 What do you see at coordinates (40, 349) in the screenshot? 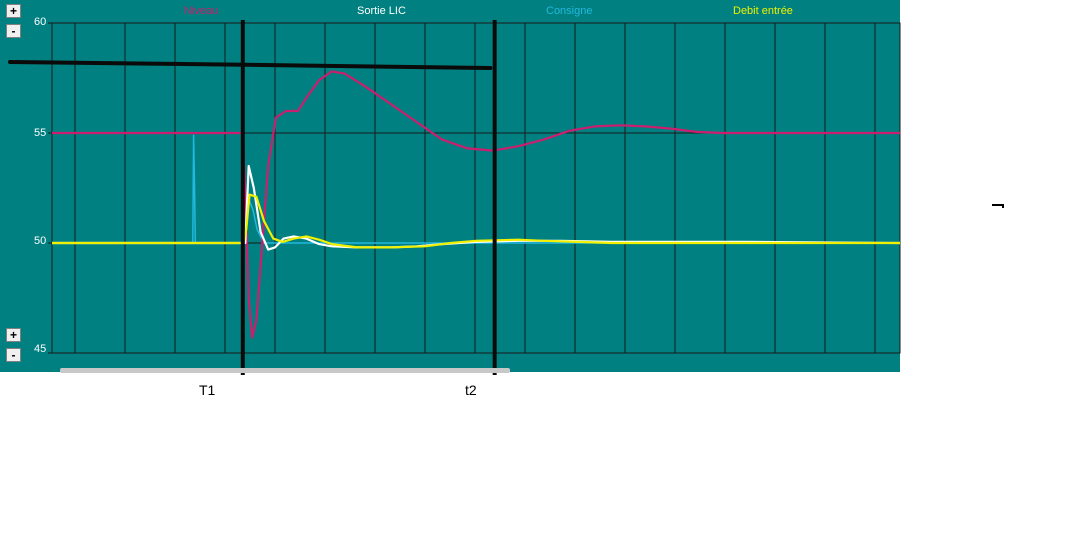
I see `y-tick-label: 45` at bounding box center [40, 349].